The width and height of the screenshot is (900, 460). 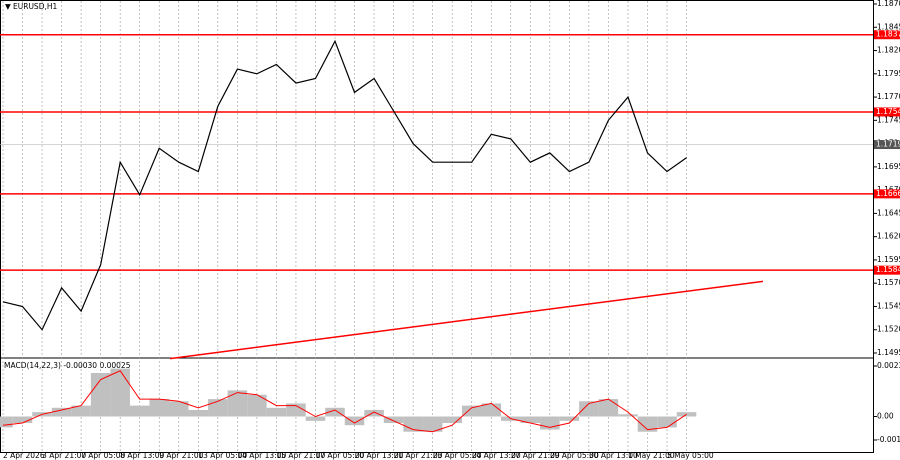 What do you see at coordinates (535, 455) in the screenshot?
I see `x-tick-label: 27 Apr 21:00` at bounding box center [535, 455].